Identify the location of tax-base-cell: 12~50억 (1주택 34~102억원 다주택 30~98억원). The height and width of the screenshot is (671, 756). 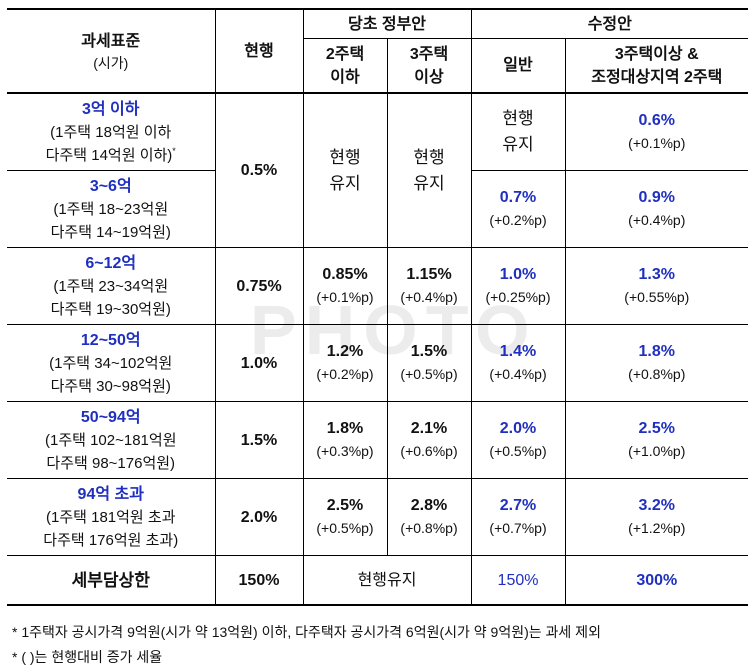
(111, 363).